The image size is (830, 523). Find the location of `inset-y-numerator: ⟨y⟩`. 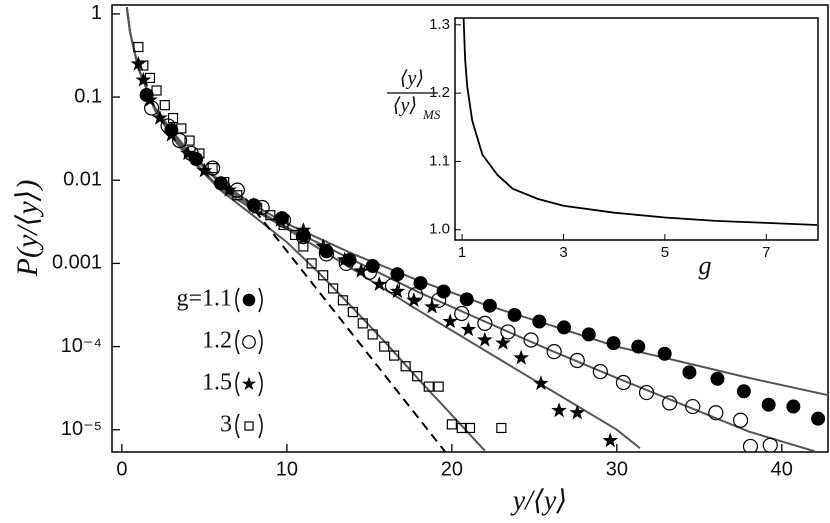

inset-y-numerator: ⟨y⟩ is located at coordinates (412, 79).